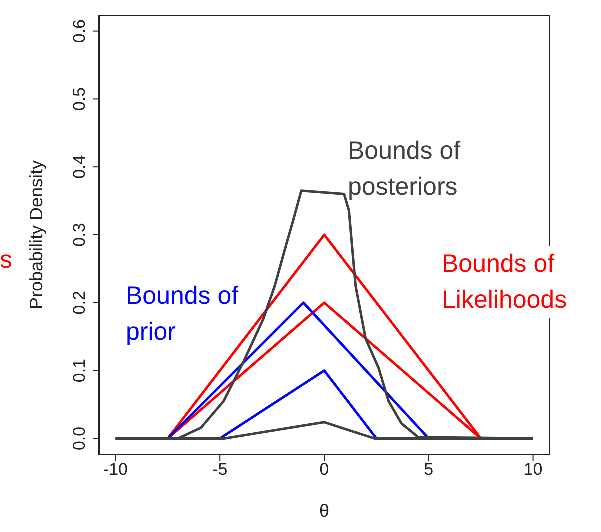  What do you see at coordinates (79, 235) in the screenshot?
I see `y-tick-label: 0.3` at bounding box center [79, 235].